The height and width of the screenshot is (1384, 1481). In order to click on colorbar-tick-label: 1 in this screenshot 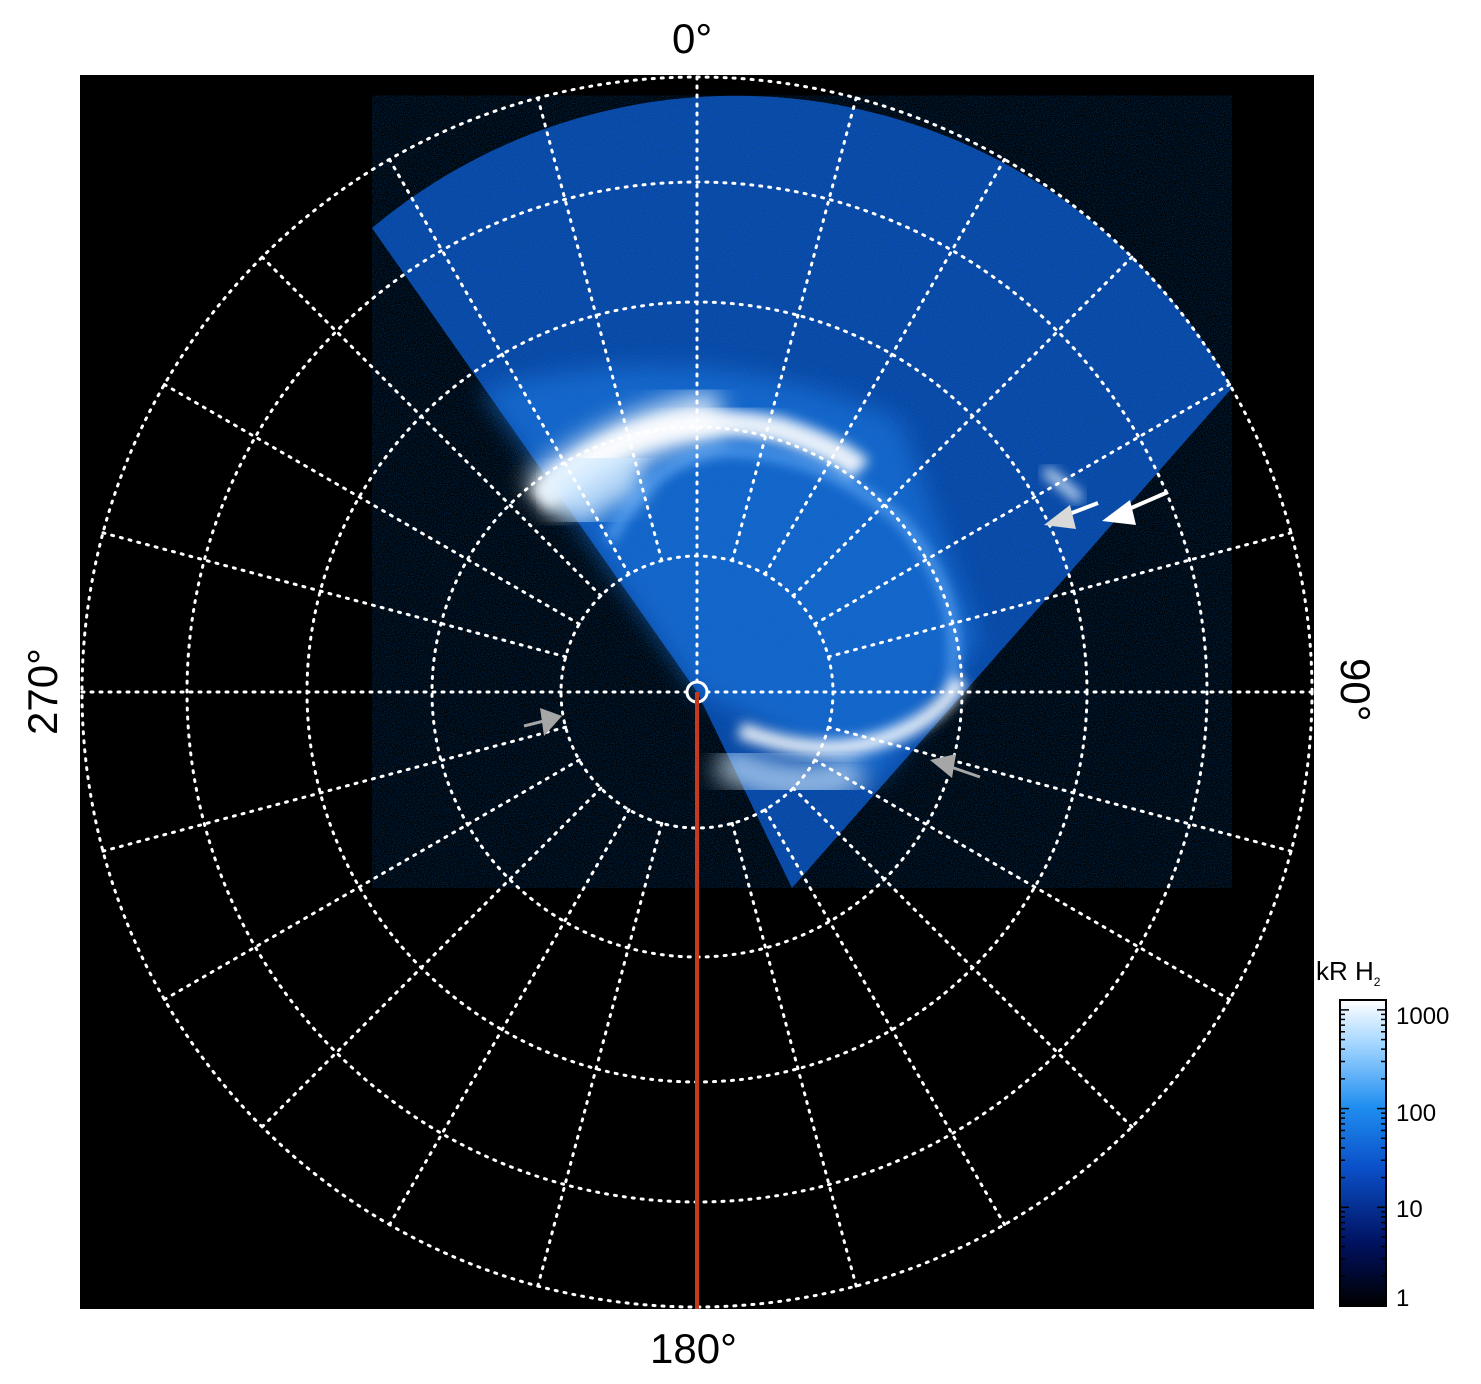, I will do `click(1403, 1298)`.